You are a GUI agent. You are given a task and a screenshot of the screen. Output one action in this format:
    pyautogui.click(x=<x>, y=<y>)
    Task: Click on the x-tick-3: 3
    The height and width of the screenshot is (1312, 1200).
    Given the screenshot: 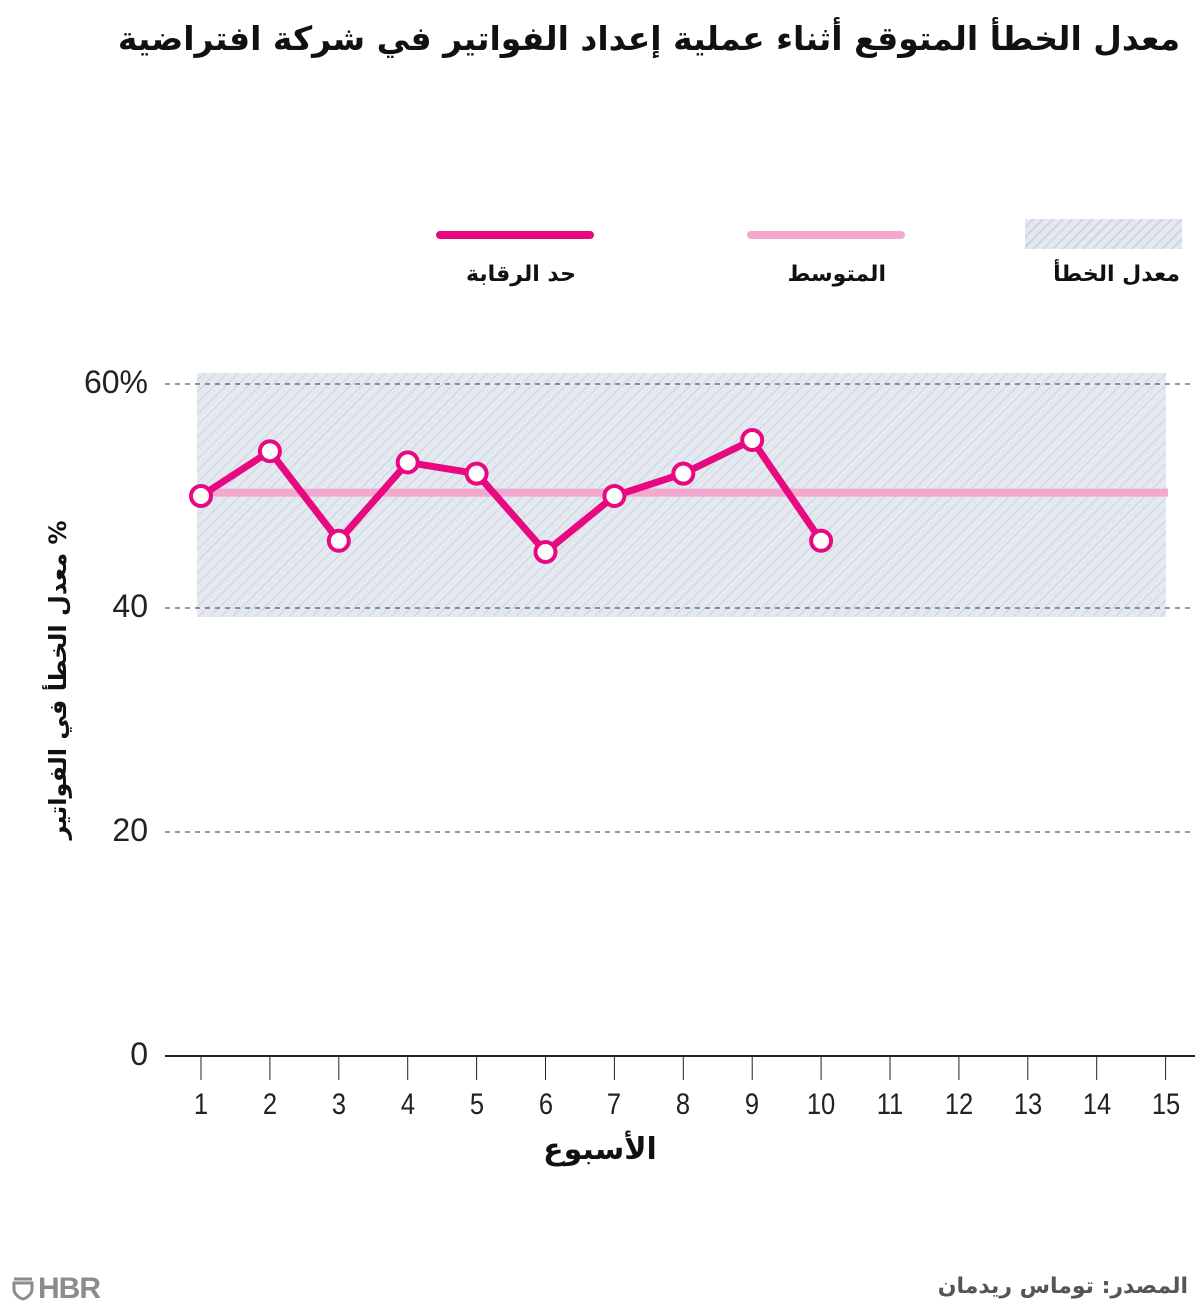 What is the action you would take?
    pyautogui.click(x=338, y=1104)
    